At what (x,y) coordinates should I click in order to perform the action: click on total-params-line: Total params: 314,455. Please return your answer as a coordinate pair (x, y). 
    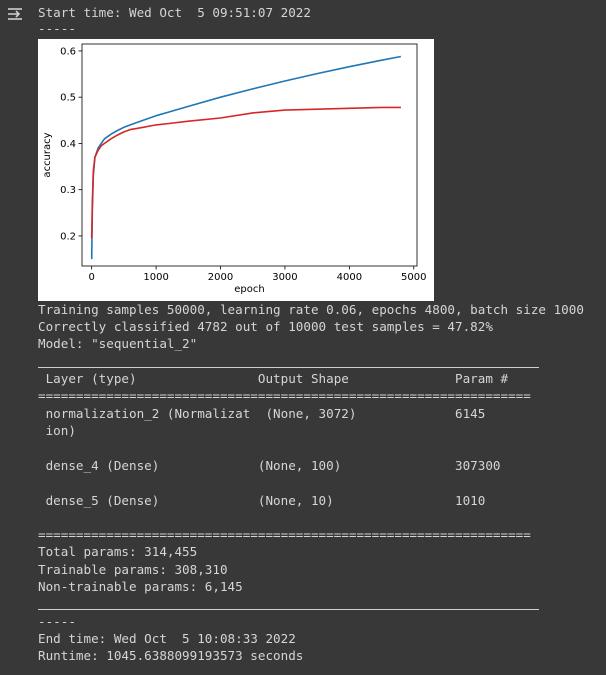
    Looking at the image, I should click on (118, 551).